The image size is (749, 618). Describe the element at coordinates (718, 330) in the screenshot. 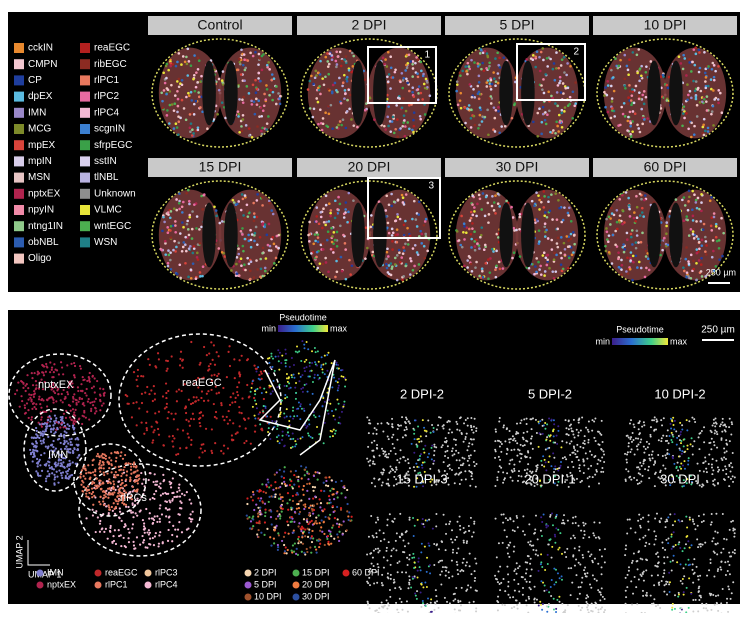

I see `scale-label: 250 µm` at that location.